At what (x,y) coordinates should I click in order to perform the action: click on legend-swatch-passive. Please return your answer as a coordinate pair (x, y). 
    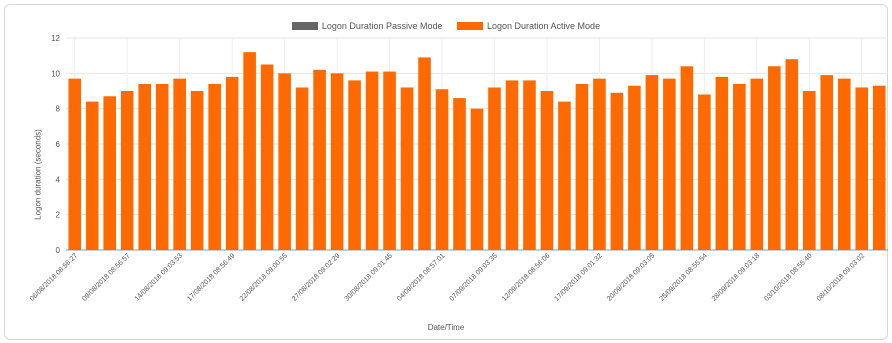
    Looking at the image, I should click on (304, 26).